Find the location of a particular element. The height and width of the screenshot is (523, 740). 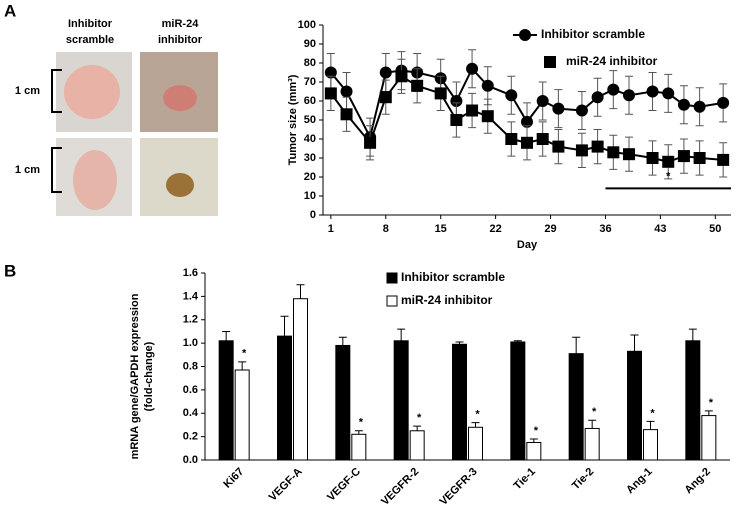

photo-label: scramble is located at coordinates (90, 40).